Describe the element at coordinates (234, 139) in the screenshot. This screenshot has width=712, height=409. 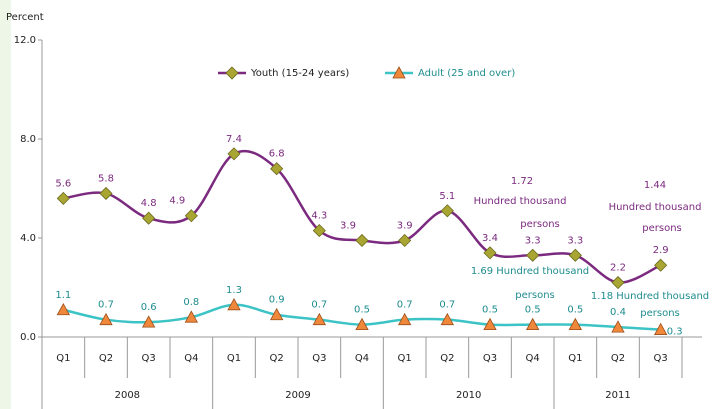
I see `data-label: 7.4` at that location.